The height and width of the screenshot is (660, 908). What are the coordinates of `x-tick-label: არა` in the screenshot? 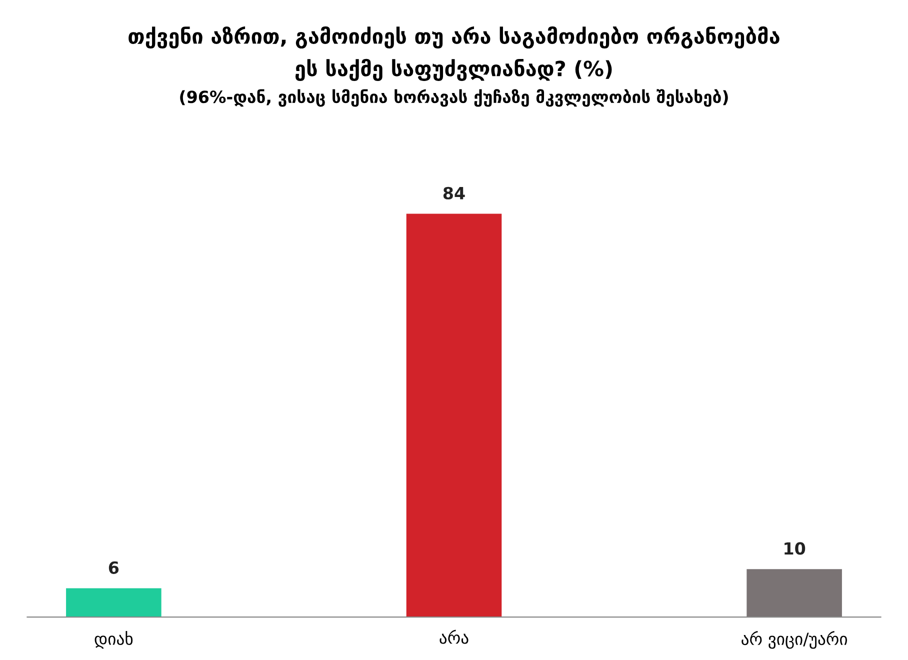 It's located at (454, 637).